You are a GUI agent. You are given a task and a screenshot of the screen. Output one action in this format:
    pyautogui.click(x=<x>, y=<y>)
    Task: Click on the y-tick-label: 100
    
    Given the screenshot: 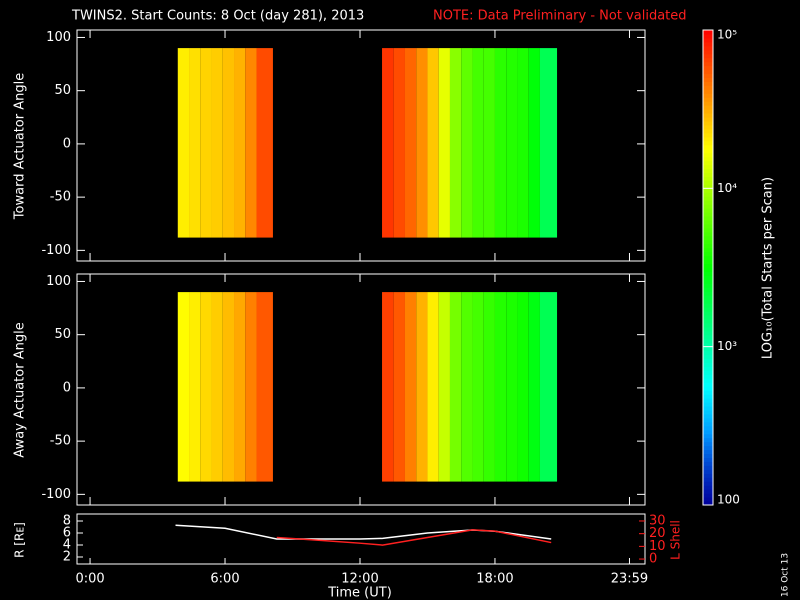 What is the action you would take?
    pyautogui.click(x=58, y=281)
    